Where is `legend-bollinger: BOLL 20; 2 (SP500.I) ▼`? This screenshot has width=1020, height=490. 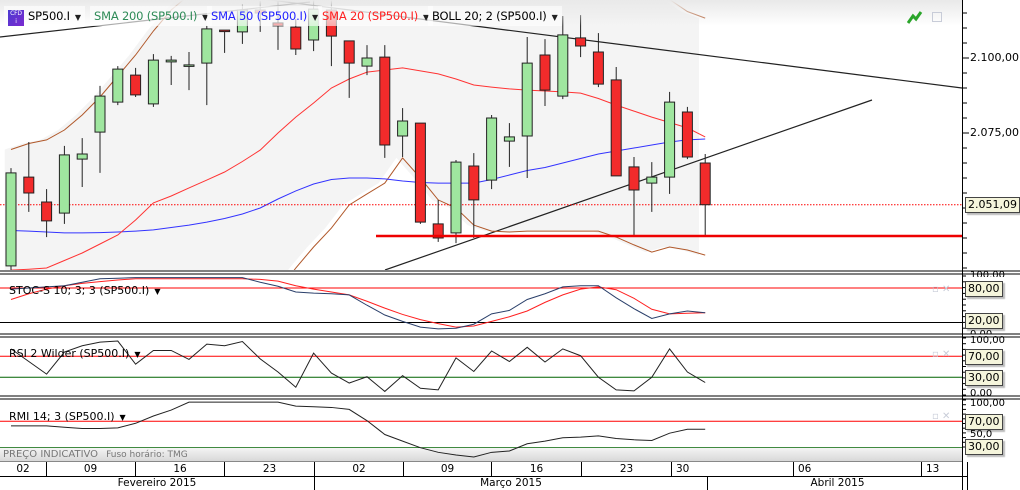
legend-bollinger: BOLL 20; 2 (SP500.I) ▼ is located at coordinates (495, 16).